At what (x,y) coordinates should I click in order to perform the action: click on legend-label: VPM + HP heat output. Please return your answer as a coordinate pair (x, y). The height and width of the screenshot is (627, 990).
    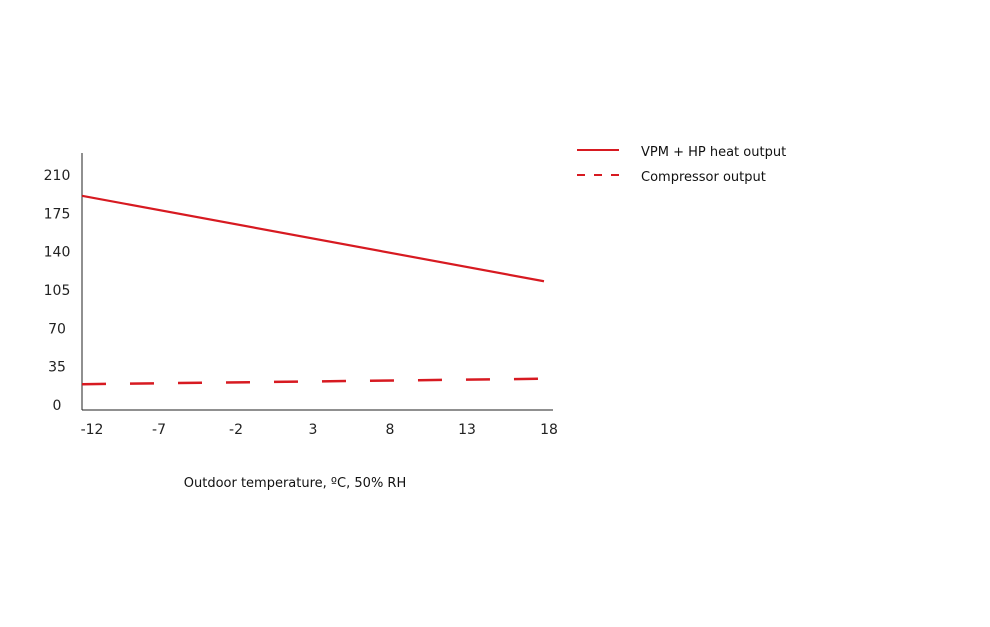
    Looking at the image, I should click on (713, 152).